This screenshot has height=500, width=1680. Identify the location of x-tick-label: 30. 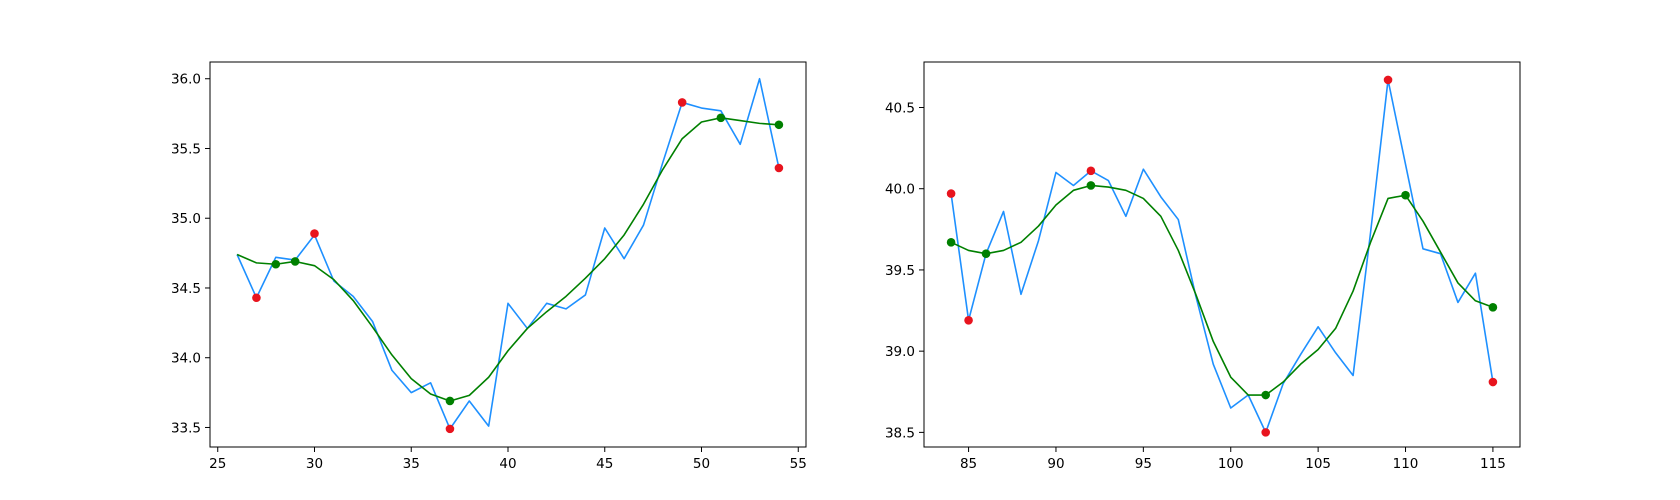
(314, 464).